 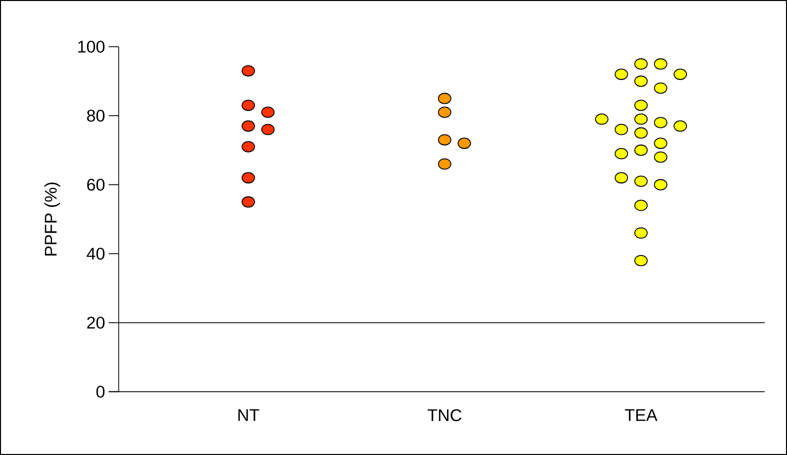 I want to click on x-tick-label: NT, so click(x=249, y=415).